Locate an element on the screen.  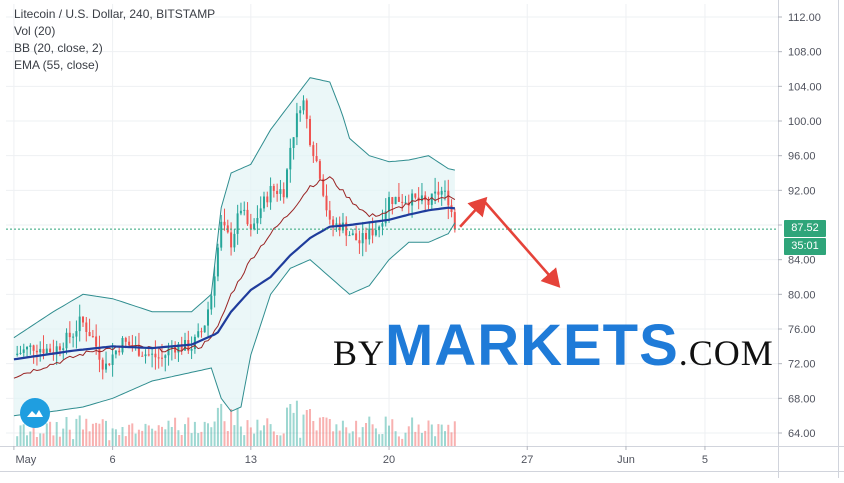
legend-ema: EMA (55, close) is located at coordinates (56, 65).